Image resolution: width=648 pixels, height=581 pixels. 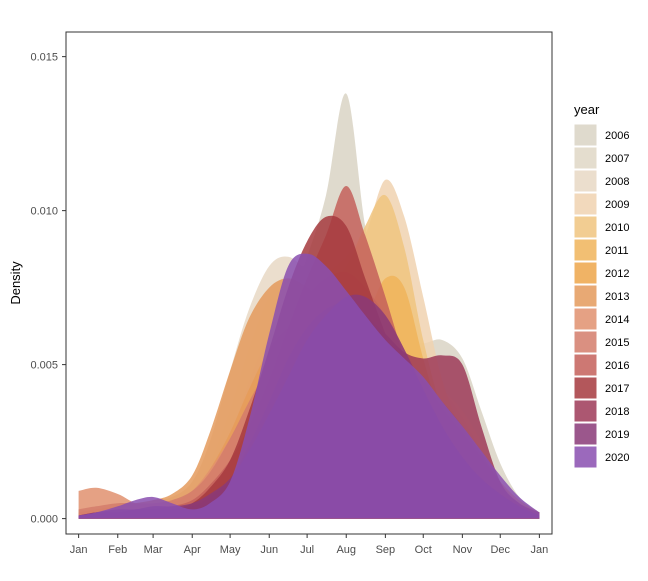 I want to click on x-tick-label: Jun, so click(x=269, y=550).